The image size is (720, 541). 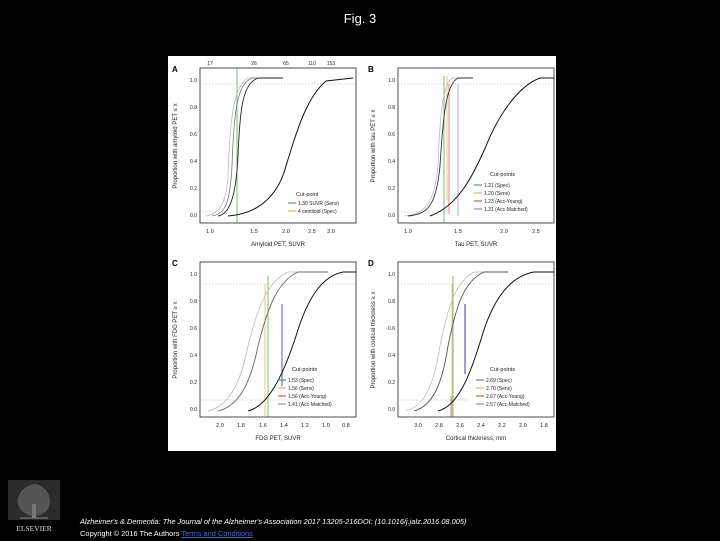 I want to click on legend-item: 4 centiloid (Spec), so click(x=317, y=212).